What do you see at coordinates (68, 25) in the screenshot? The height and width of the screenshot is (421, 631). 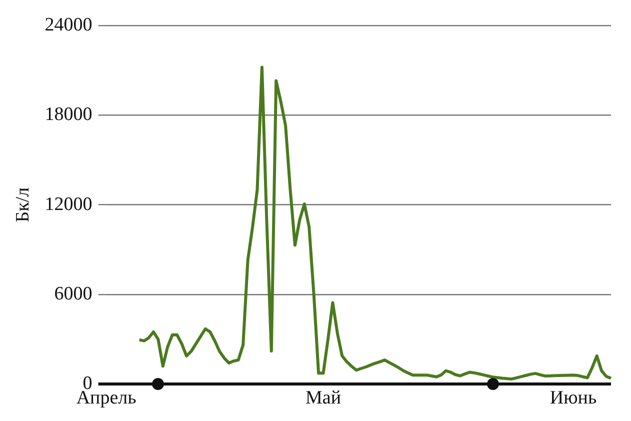 I see `y-tick-label: 24000` at bounding box center [68, 25].